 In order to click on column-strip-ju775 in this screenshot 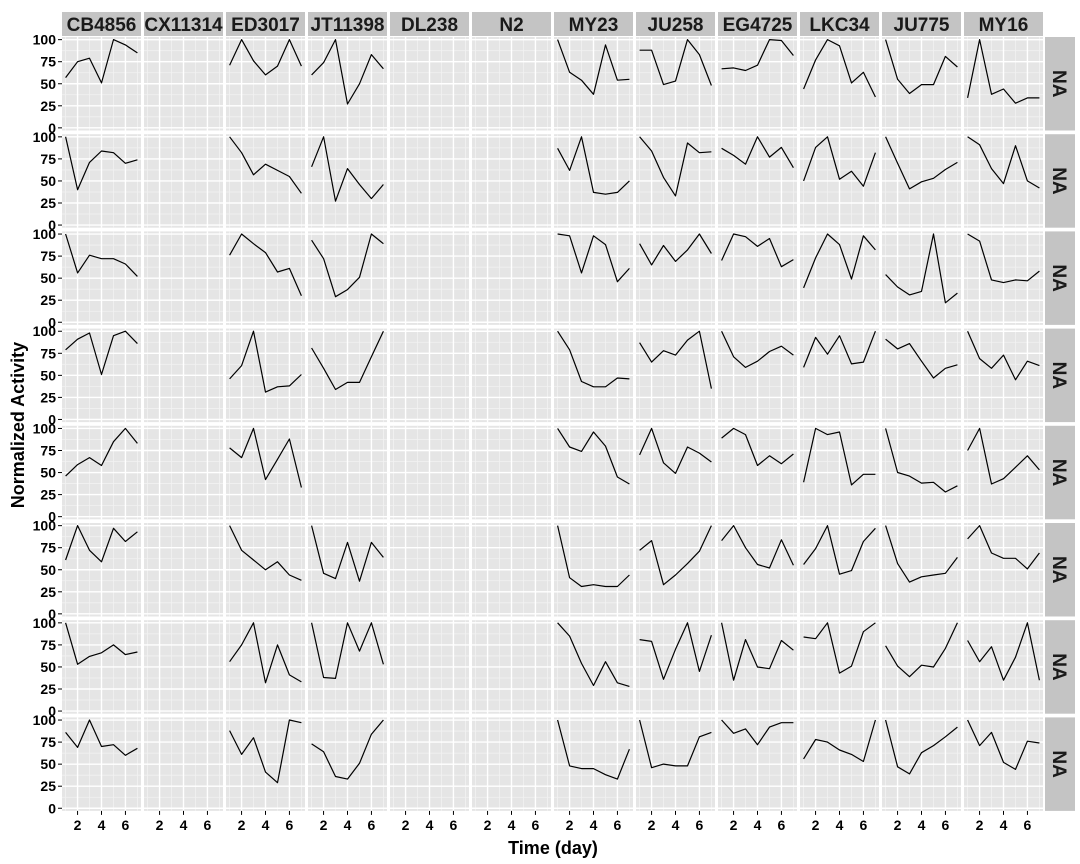, I will do `click(921, 24)`.